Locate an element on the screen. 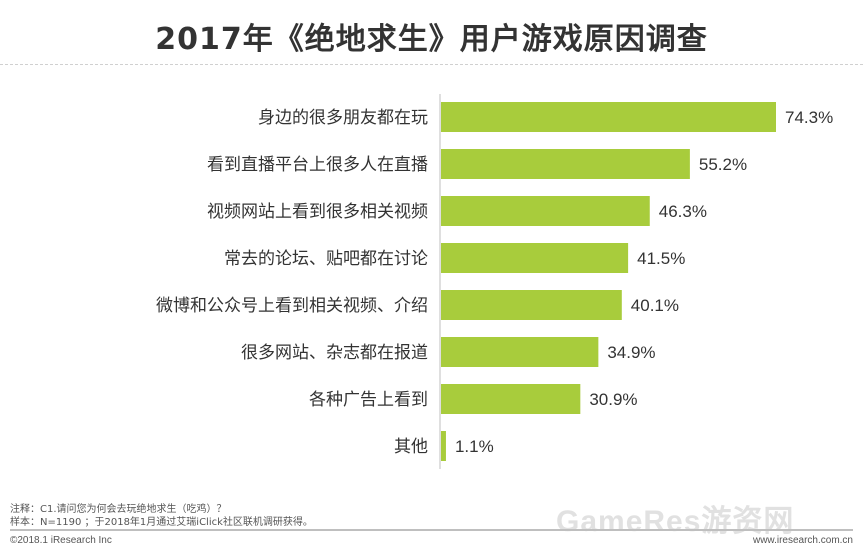 This screenshot has height=551, width=863. data-label: 1.1% is located at coordinates (474, 446).